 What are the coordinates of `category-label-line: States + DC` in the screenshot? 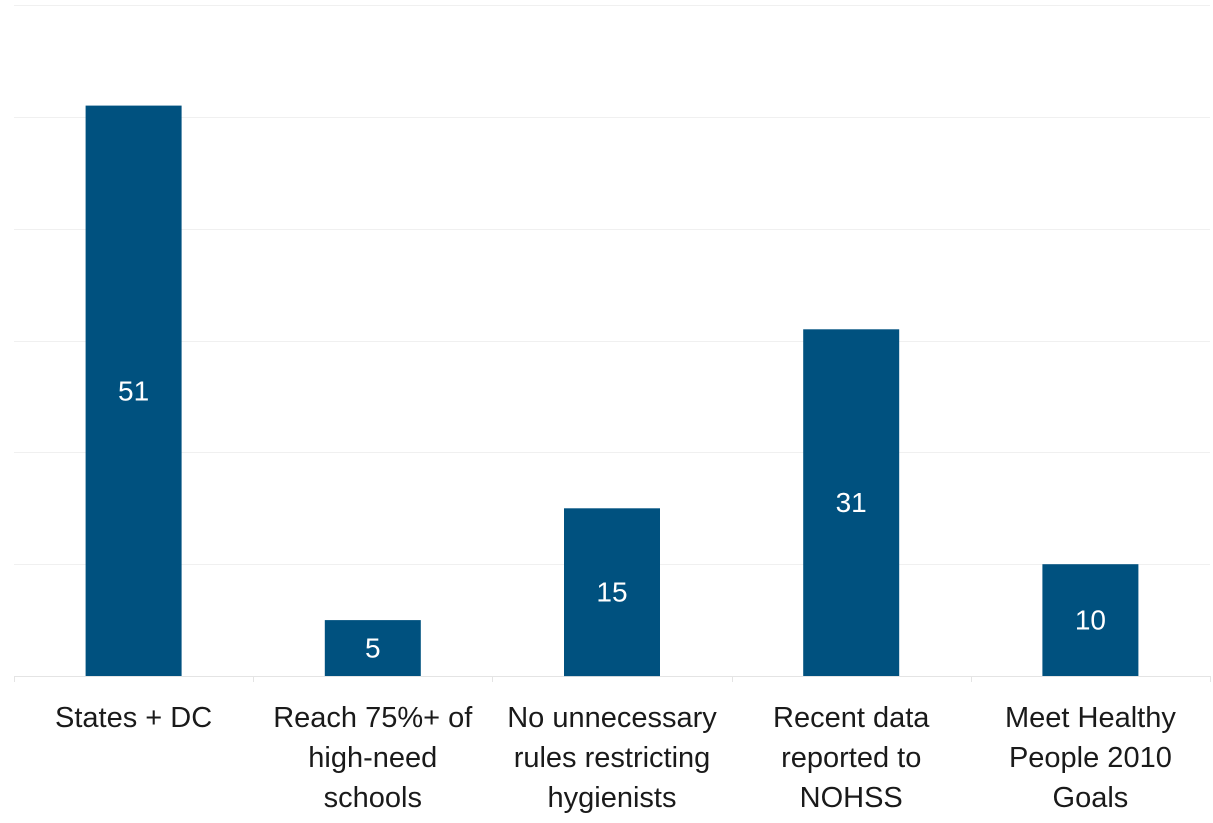 It's located at (133, 718).